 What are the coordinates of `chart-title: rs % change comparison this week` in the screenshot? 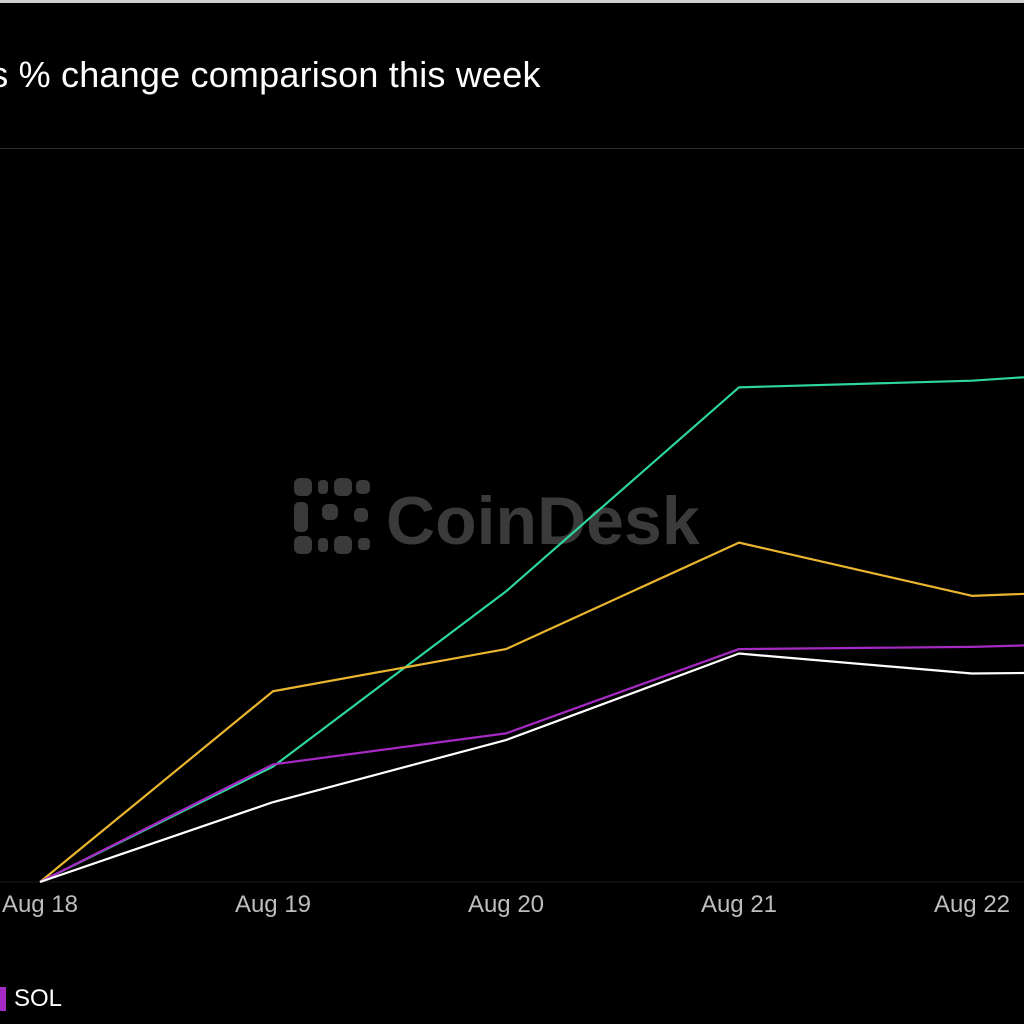 It's located at (270, 74).